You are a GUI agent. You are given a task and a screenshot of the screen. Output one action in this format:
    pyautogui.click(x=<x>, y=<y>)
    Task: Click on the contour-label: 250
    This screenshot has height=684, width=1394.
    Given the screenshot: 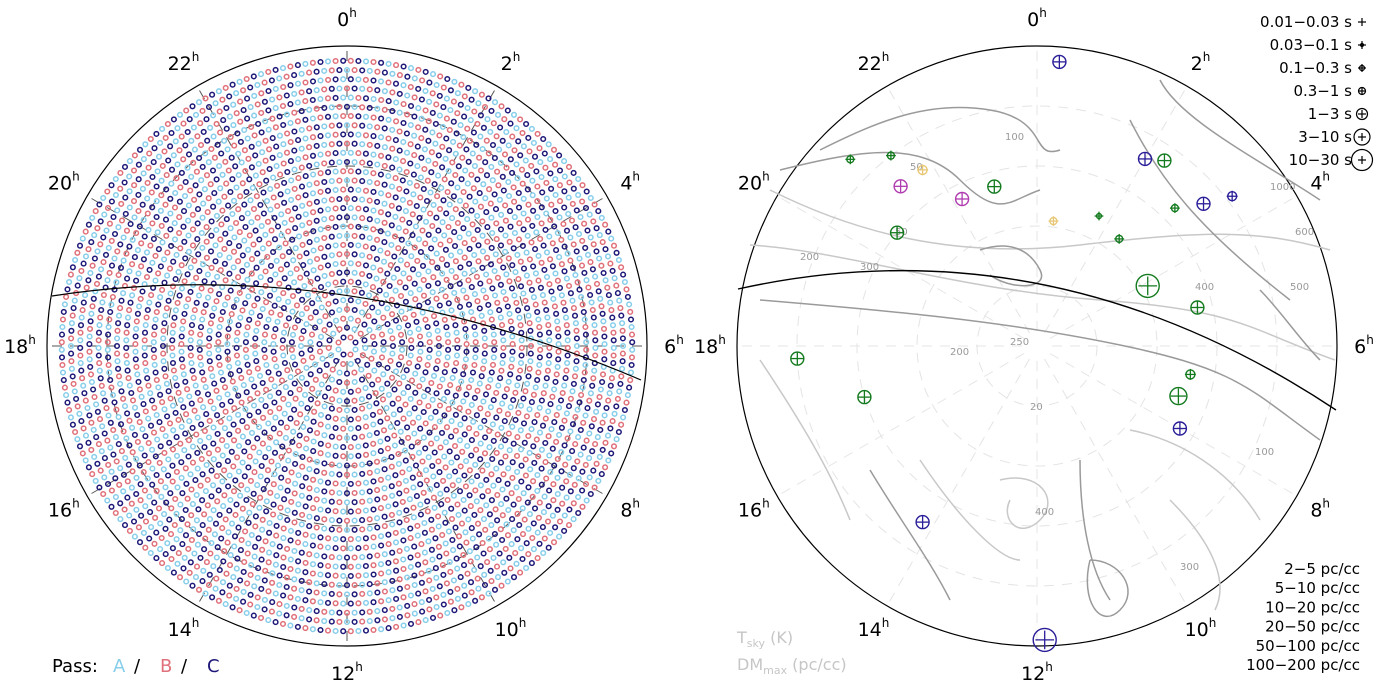 What is the action you would take?
    pyautogui.click(x=1019, y=342)
    